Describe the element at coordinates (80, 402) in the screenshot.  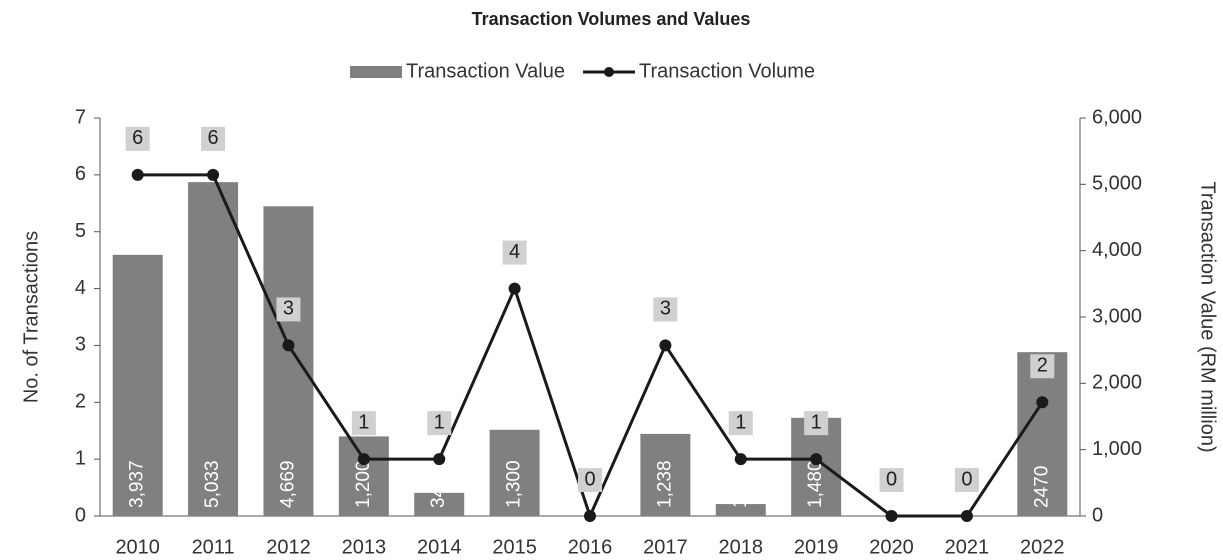
I see `y-tick-label: 2` at that location.